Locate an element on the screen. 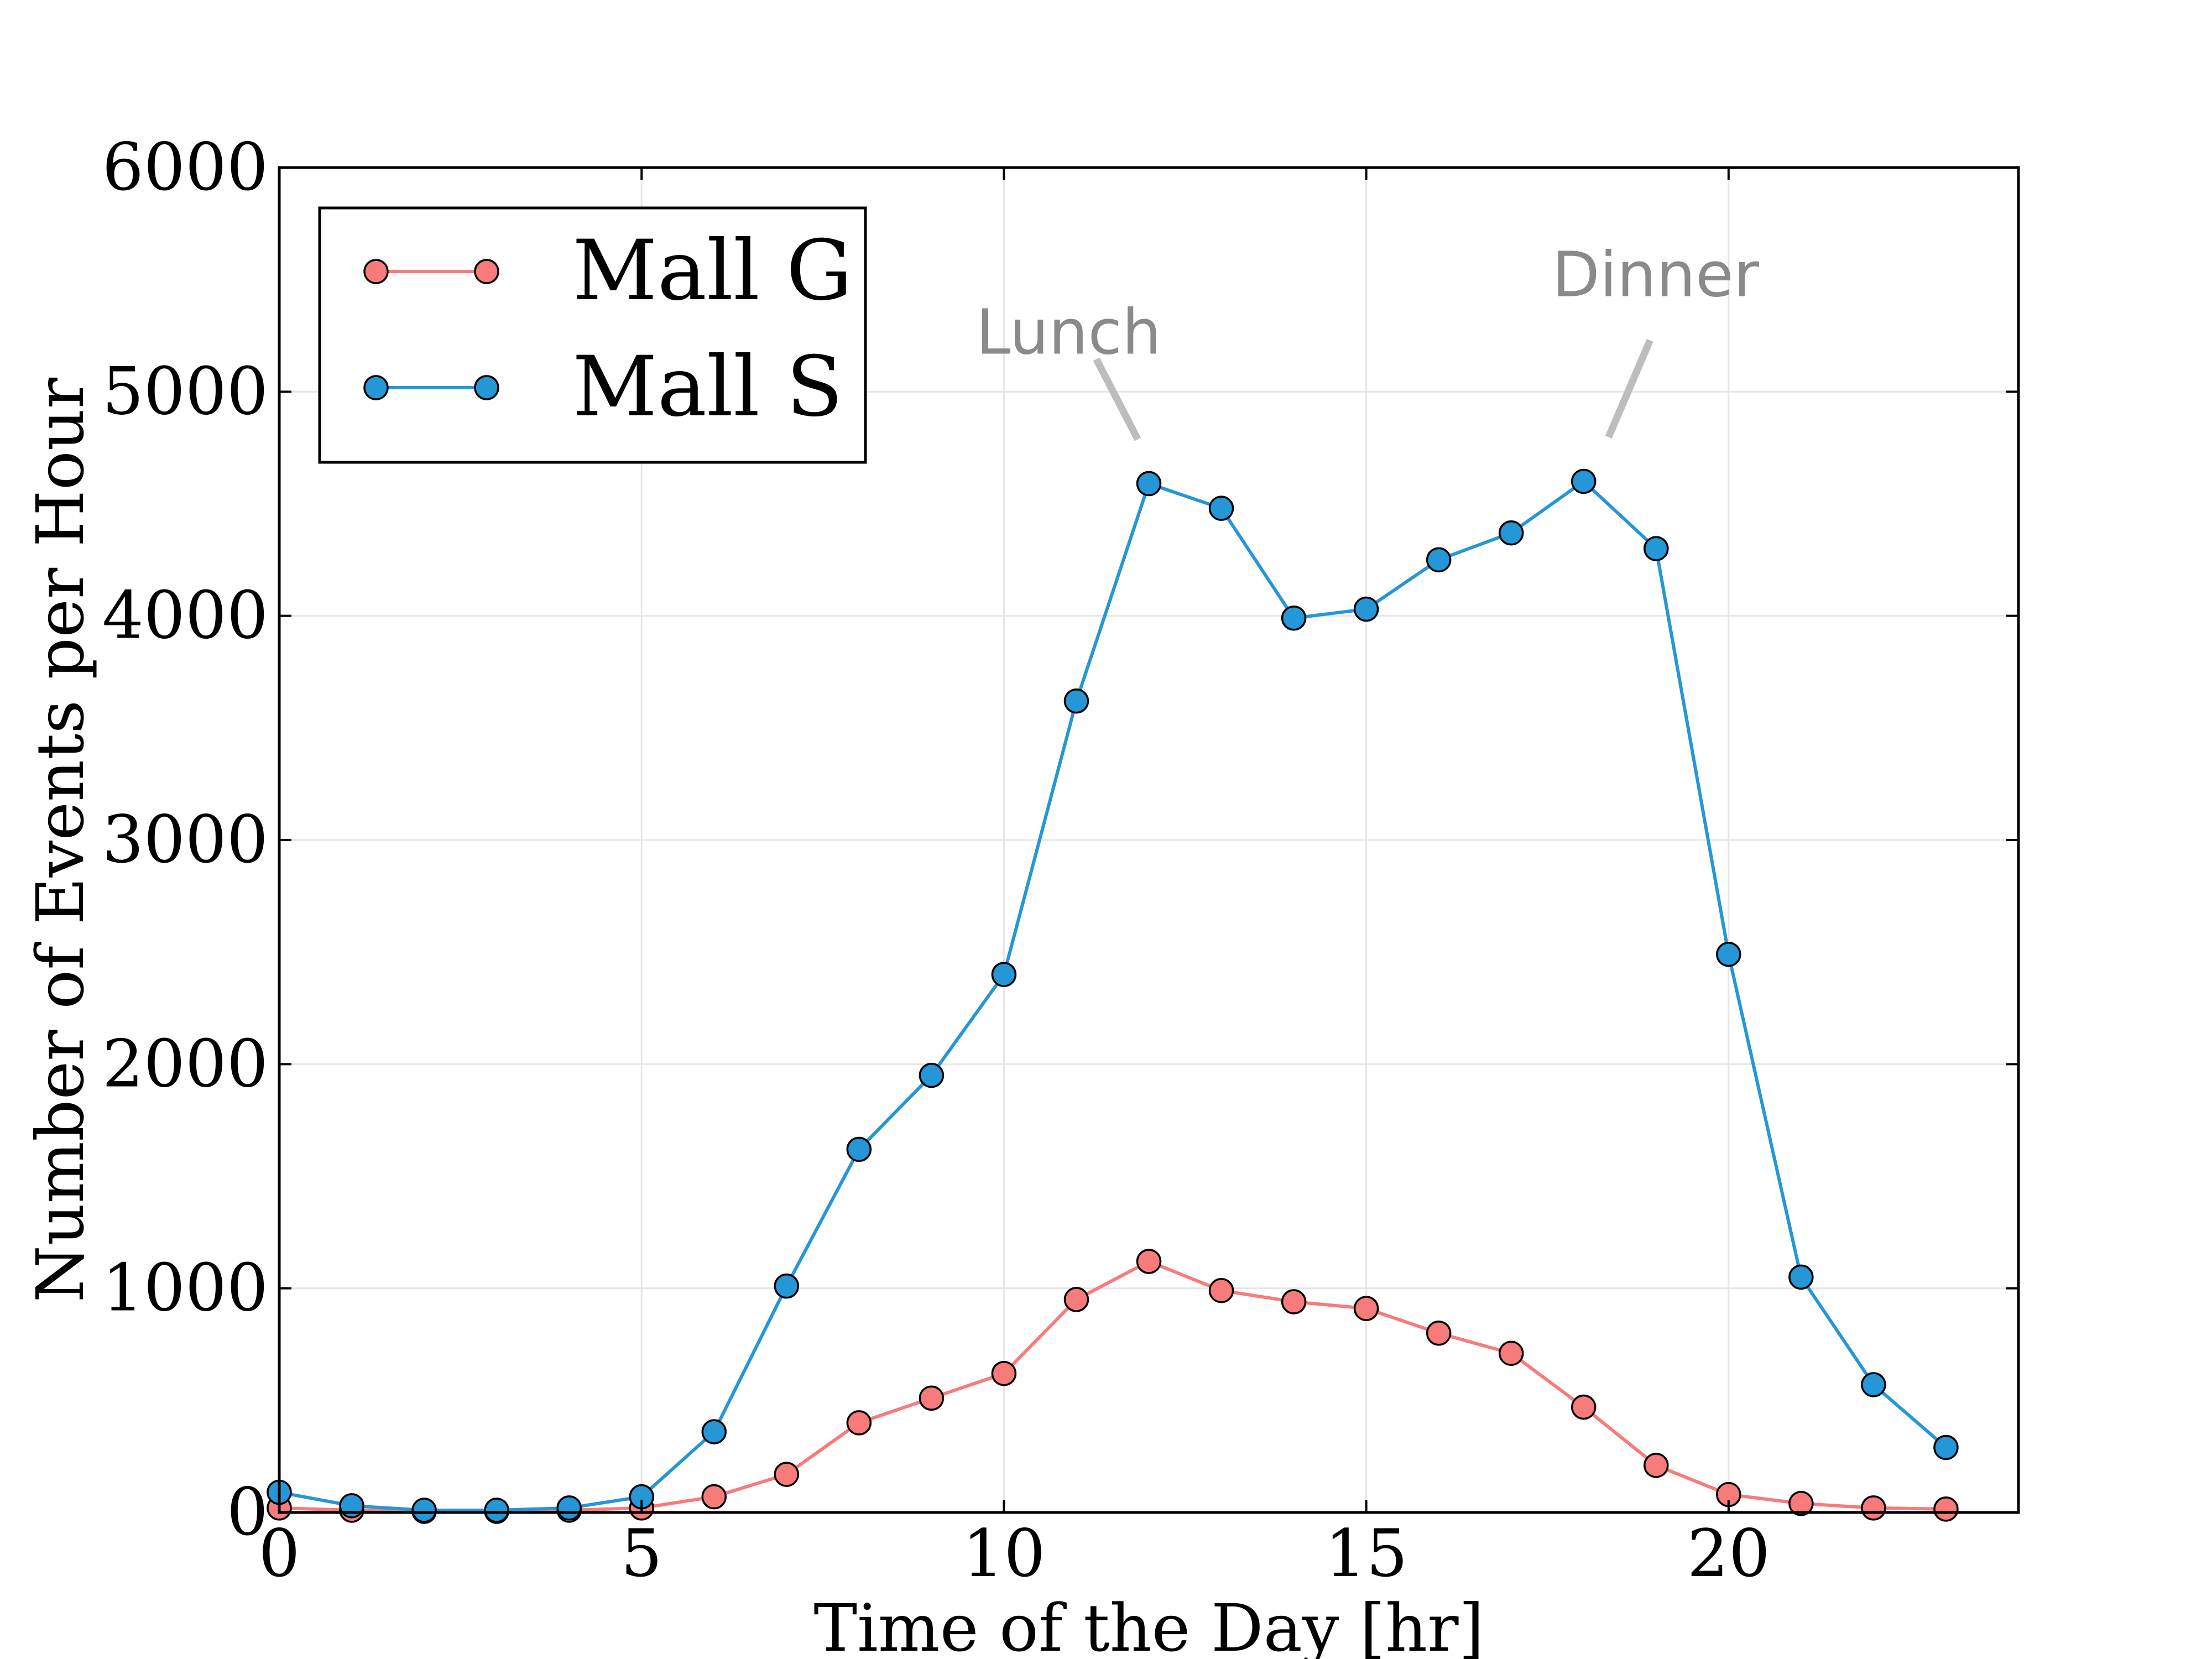  x-tick-label: 5 is located at coordinates (641, 1554).